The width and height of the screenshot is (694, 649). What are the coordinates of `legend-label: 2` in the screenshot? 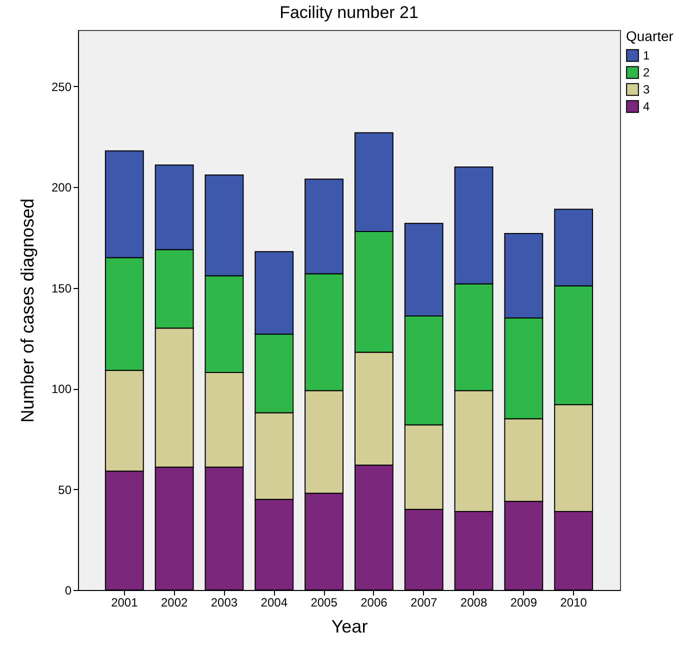 It's located at (646, 73).